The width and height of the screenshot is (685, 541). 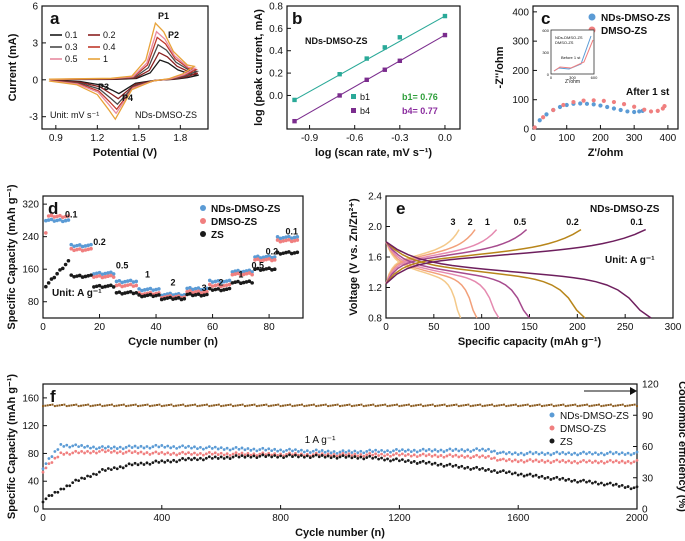 What do you see at coordinates (520, 71) in the screenshot?
I see `c-ytick-label: 200` at bounding box center [520, 71].